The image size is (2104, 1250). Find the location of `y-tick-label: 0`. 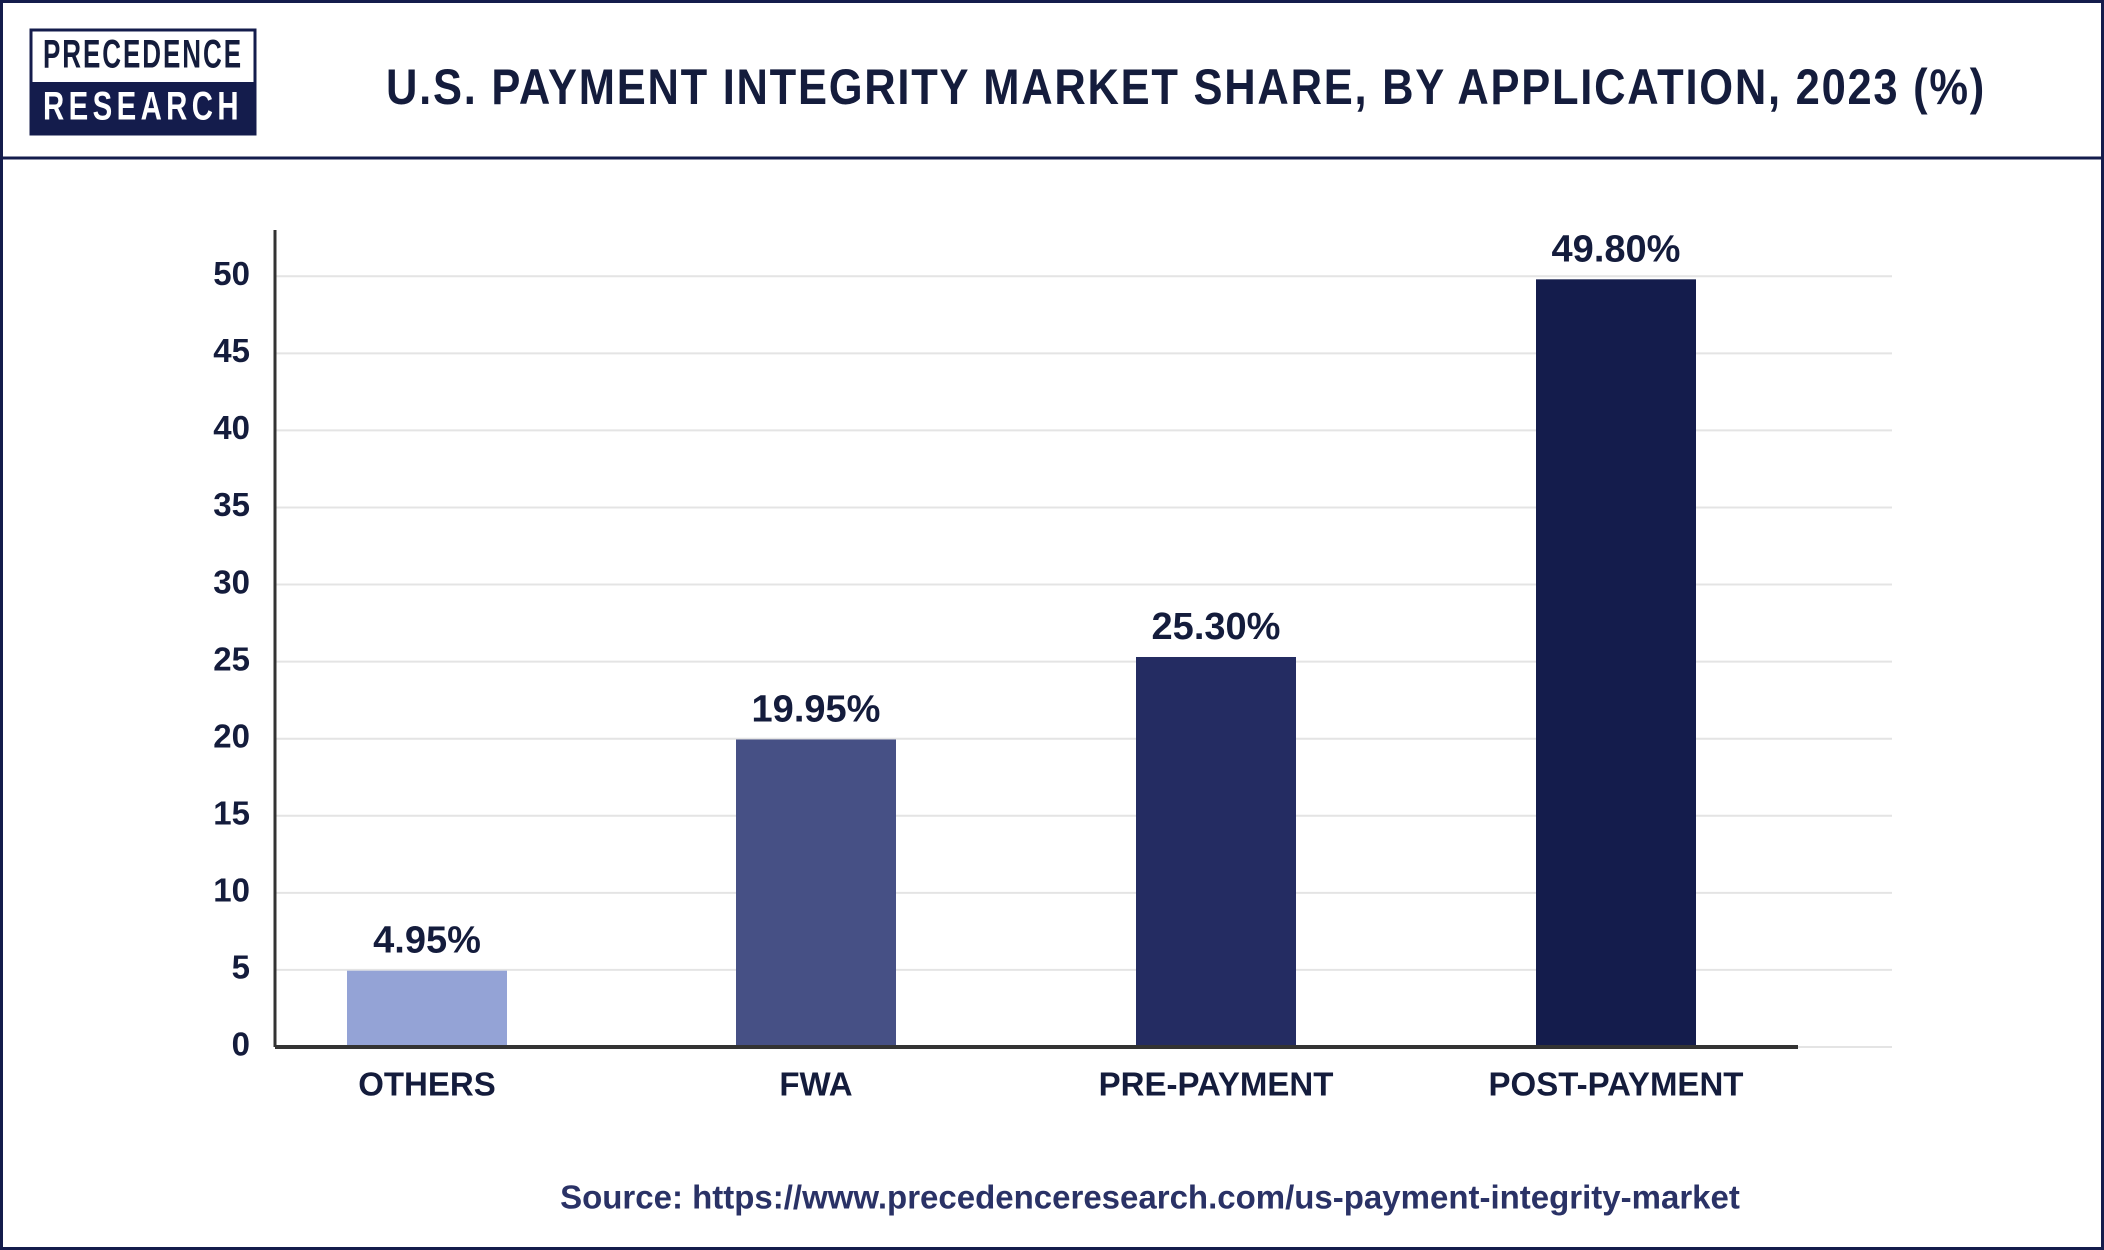

y-tick-label: 0 is located at coordinates (241, 1044).